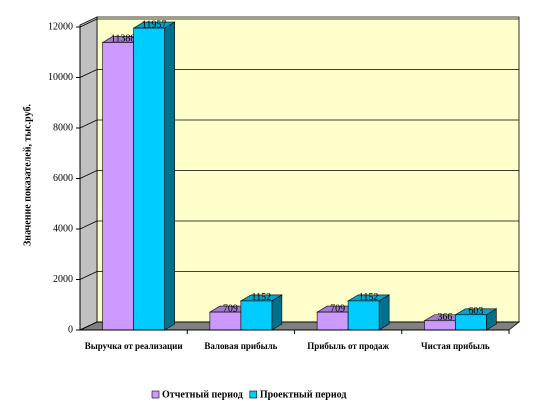  I want to click on side-wall, so click(88, 173).